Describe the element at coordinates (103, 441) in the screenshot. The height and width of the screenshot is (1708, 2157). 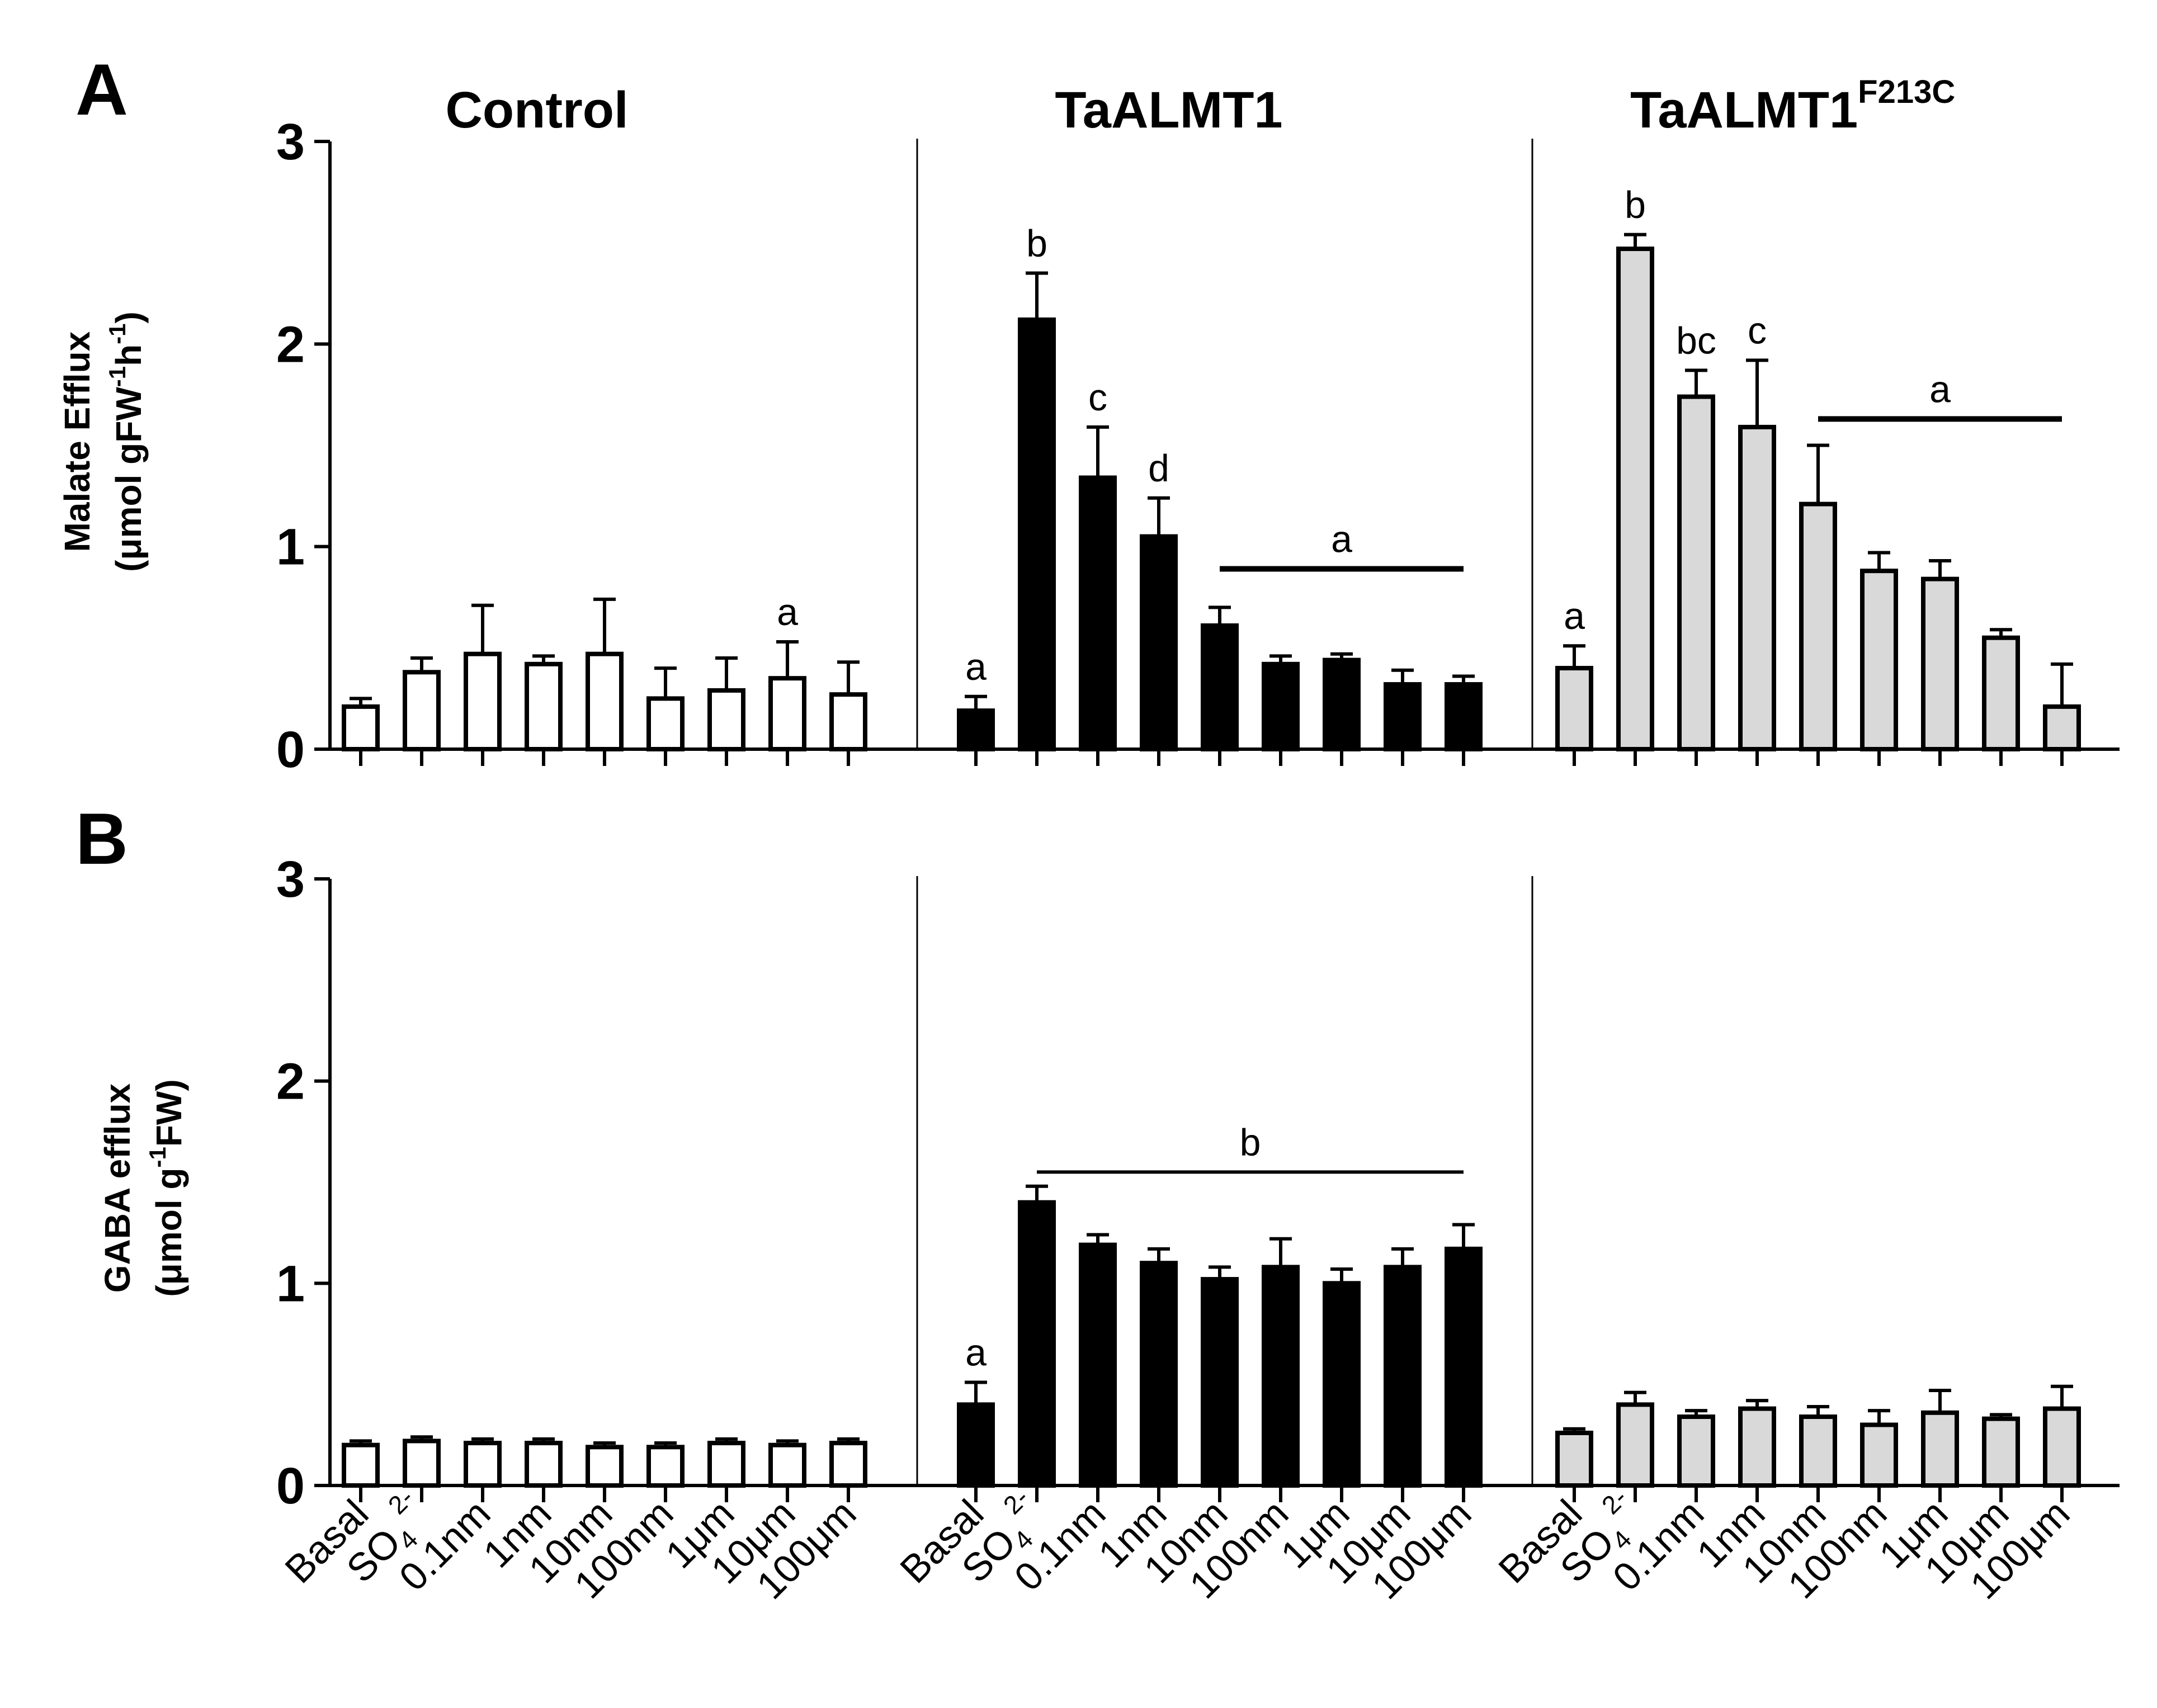
I see `ylabel-panel-a: Malate Efflux (μmol gFW-1h-1)` at that location.